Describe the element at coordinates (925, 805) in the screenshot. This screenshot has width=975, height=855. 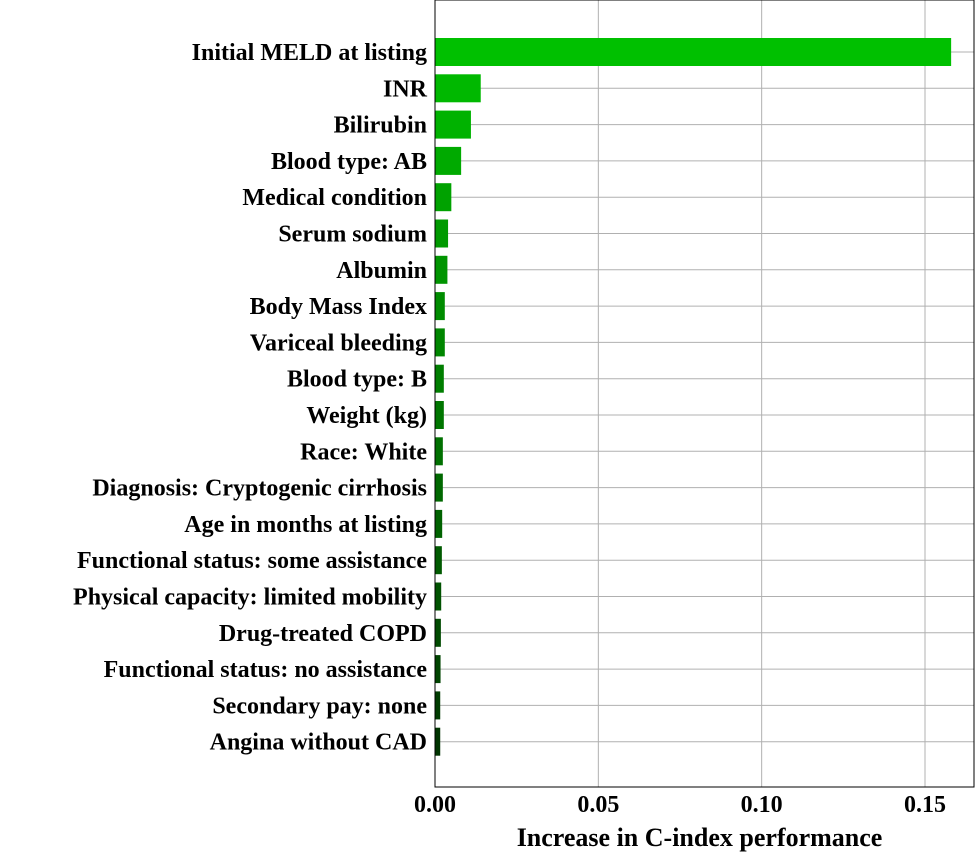
I see `x-tick-label: 0.15` at that location.